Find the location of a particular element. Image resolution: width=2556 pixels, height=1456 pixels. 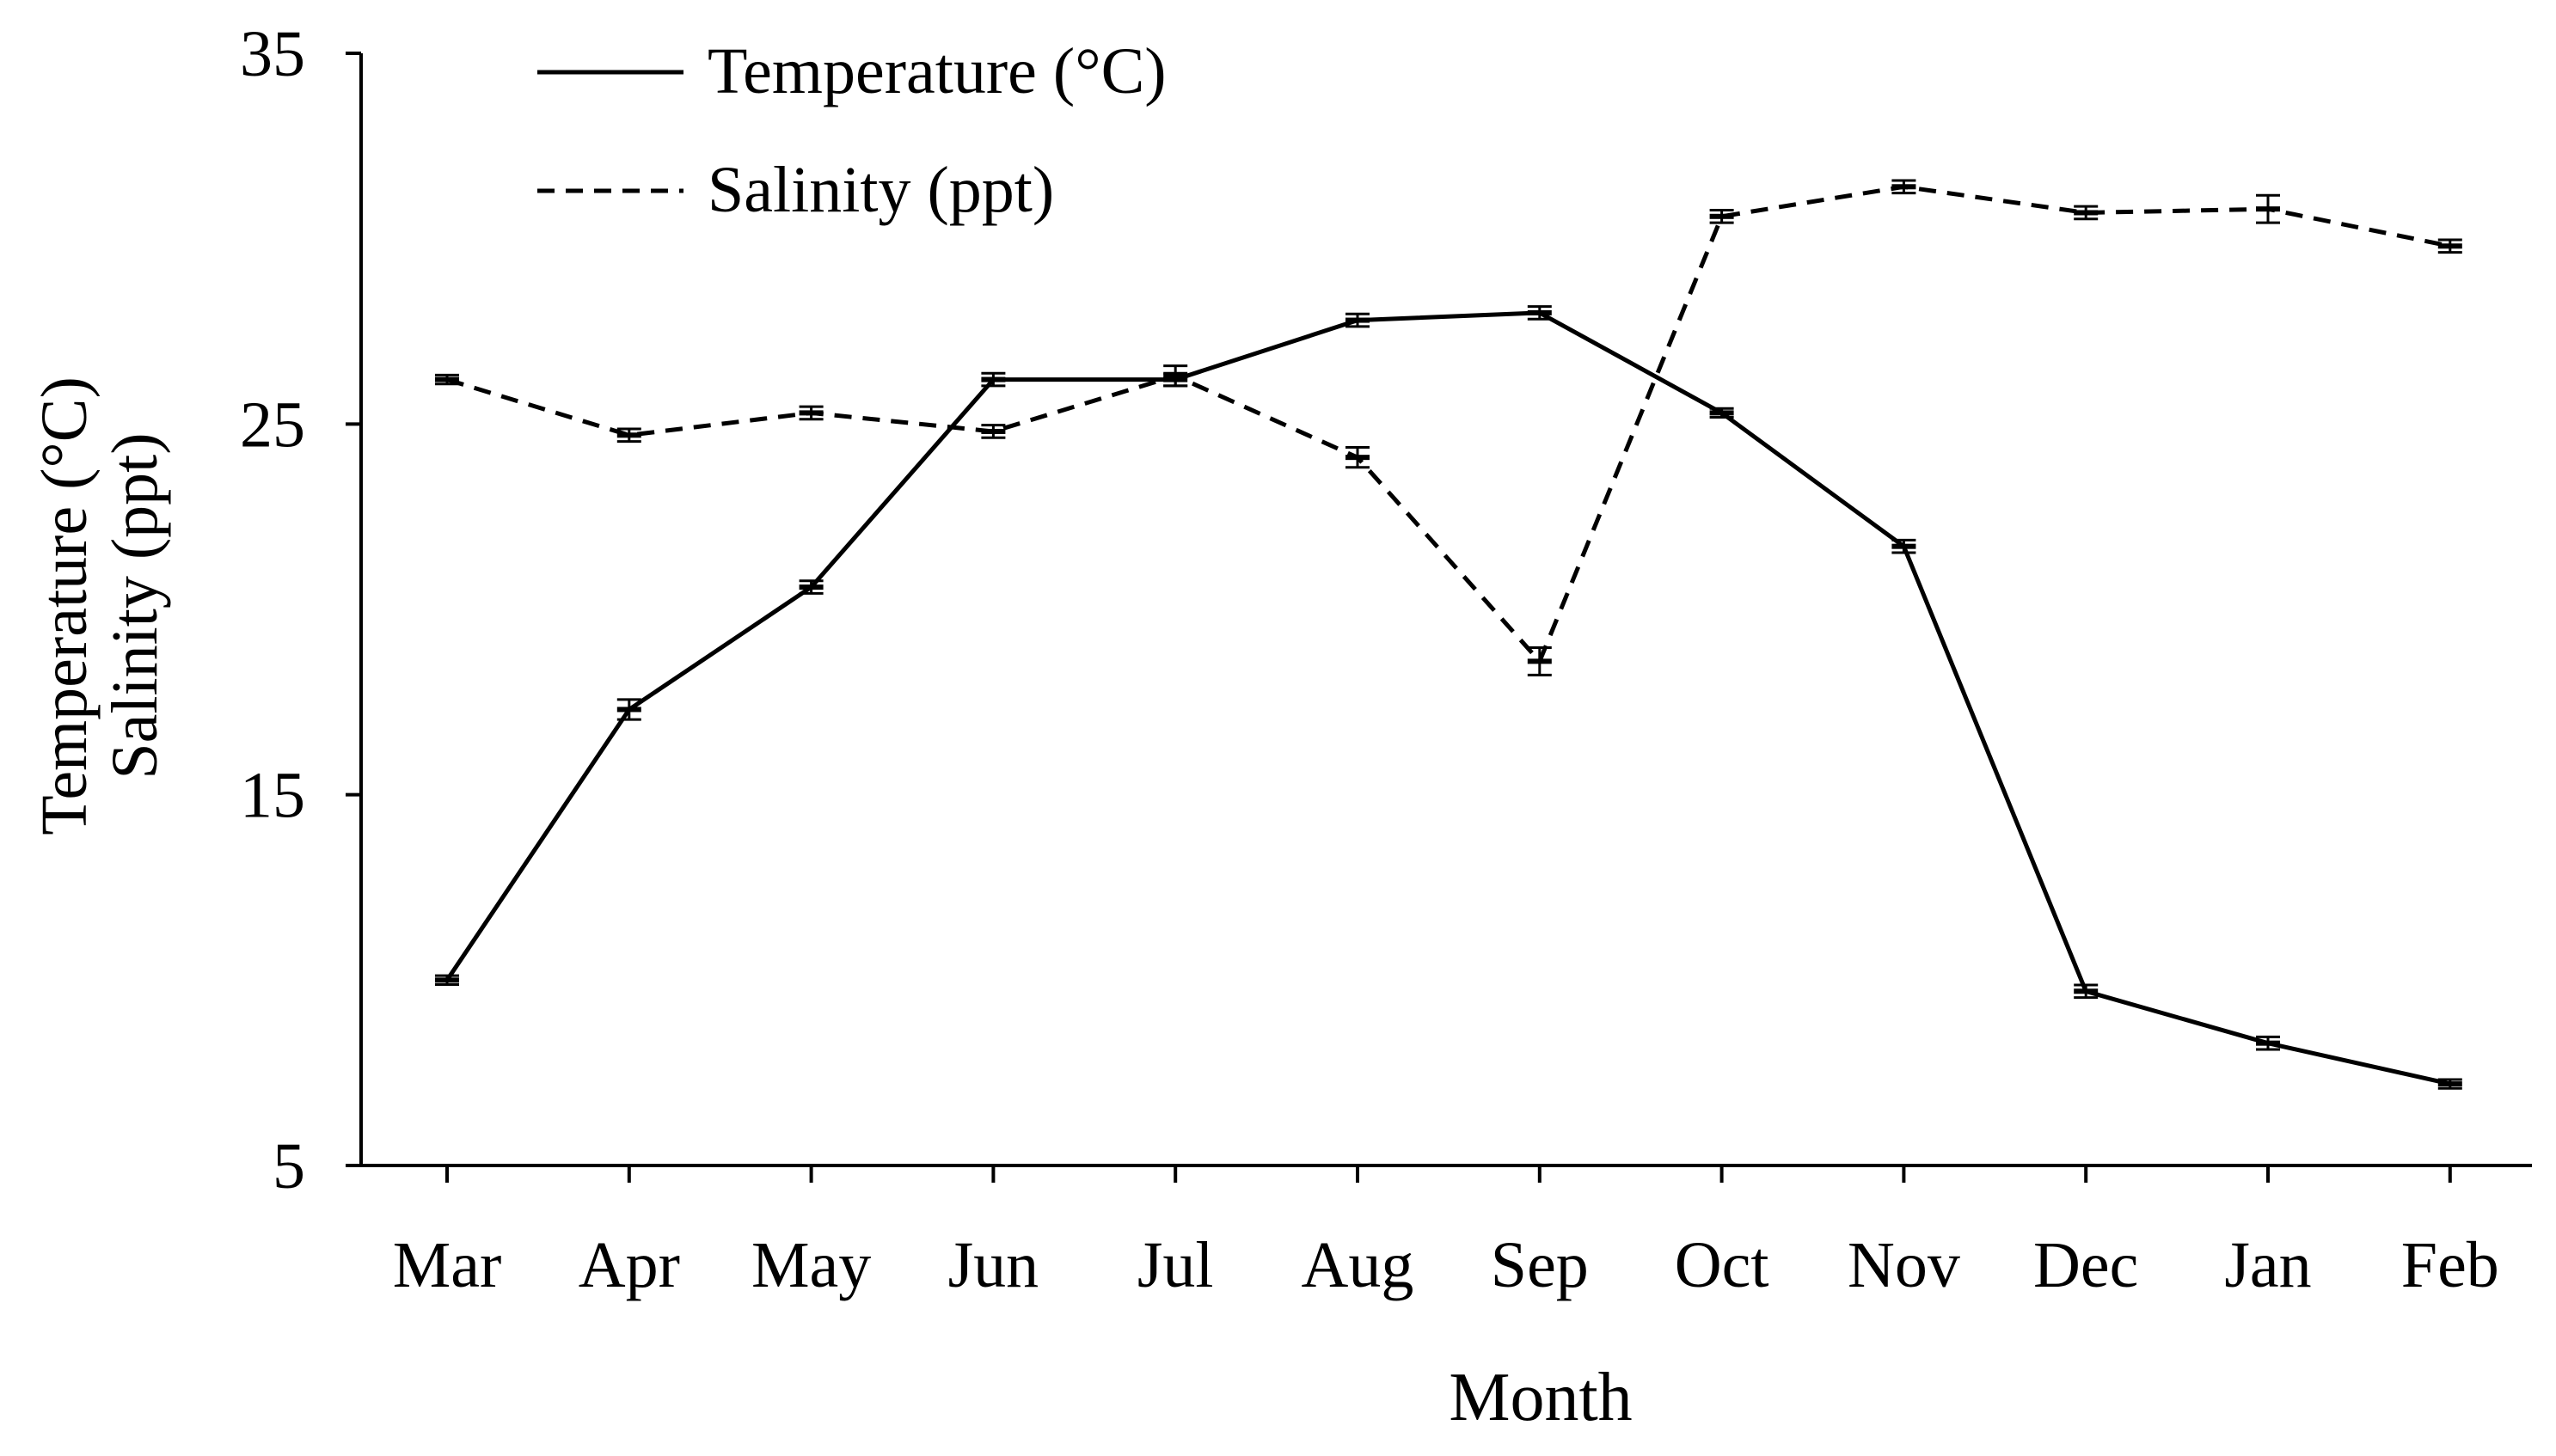

x-tick-label: May is located at coordinates (811, 1265).